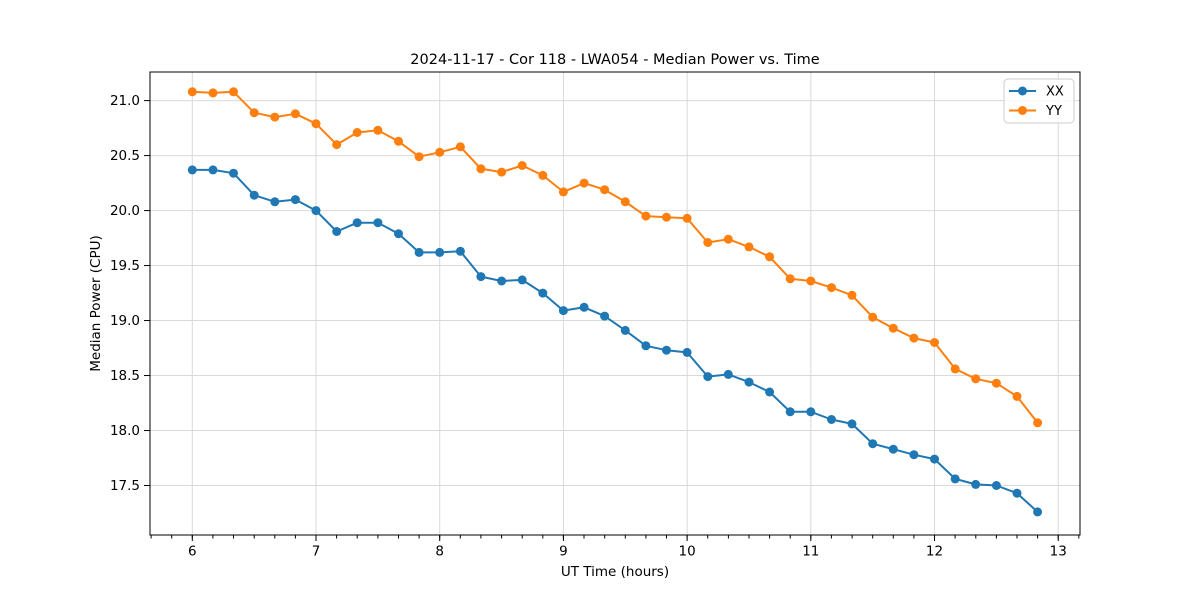 This screenshot has width=1200, height=600. Describe the element at coordinates (316, 552) in the screenshot. I see `x-tick-label: 7` at that location.